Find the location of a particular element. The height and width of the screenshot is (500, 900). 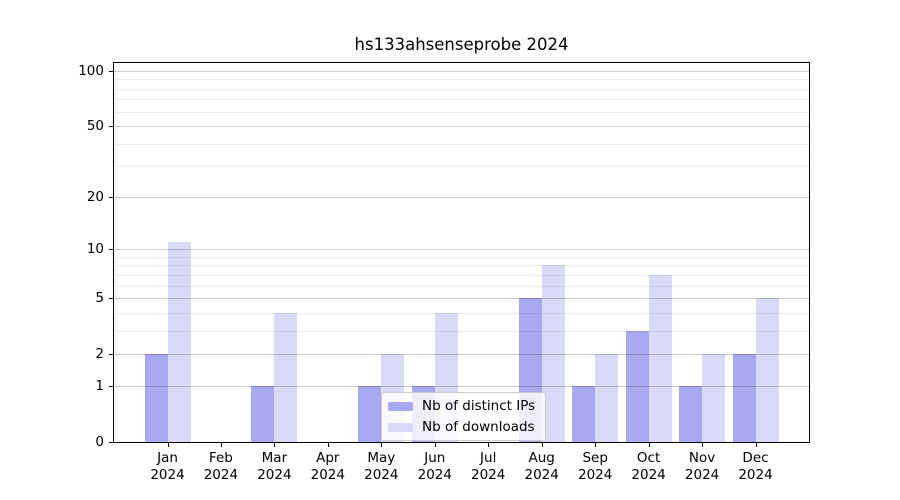

x-tick-label: Sep 2024 is located at coordinates (595, 467).